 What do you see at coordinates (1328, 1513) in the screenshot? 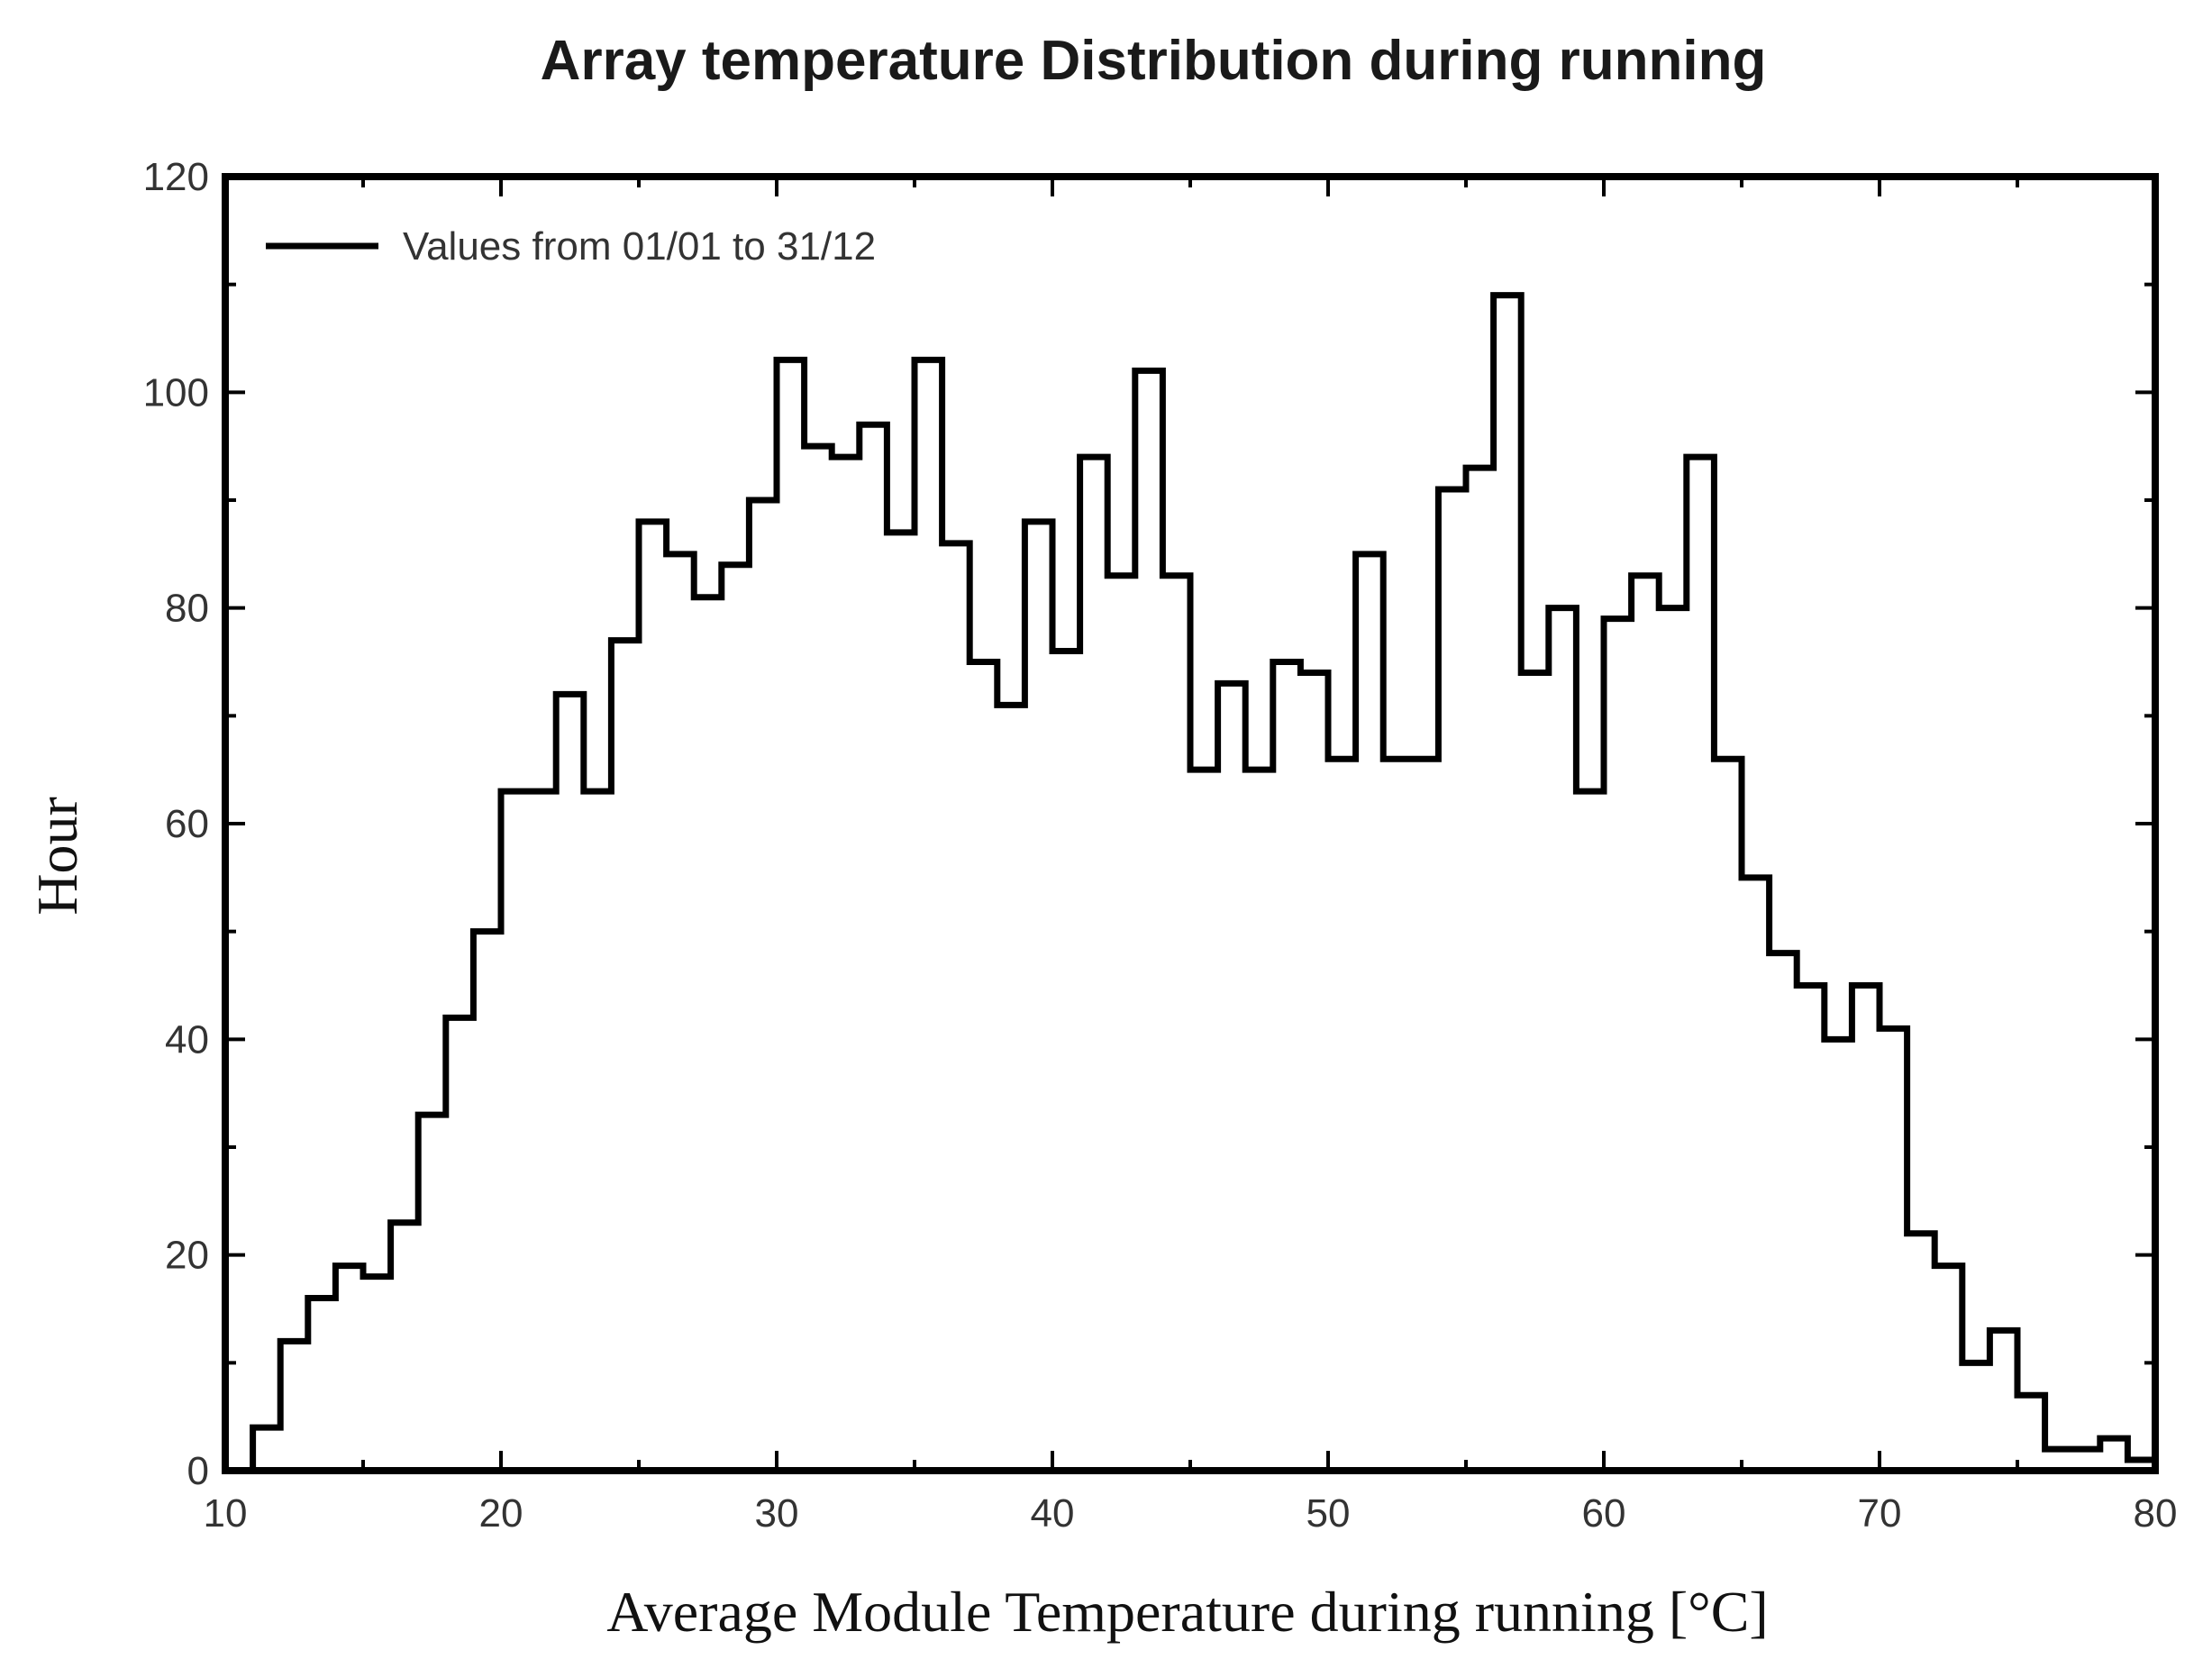
I see `x-tick-label: 50` at bounding box center [1328, 1513].